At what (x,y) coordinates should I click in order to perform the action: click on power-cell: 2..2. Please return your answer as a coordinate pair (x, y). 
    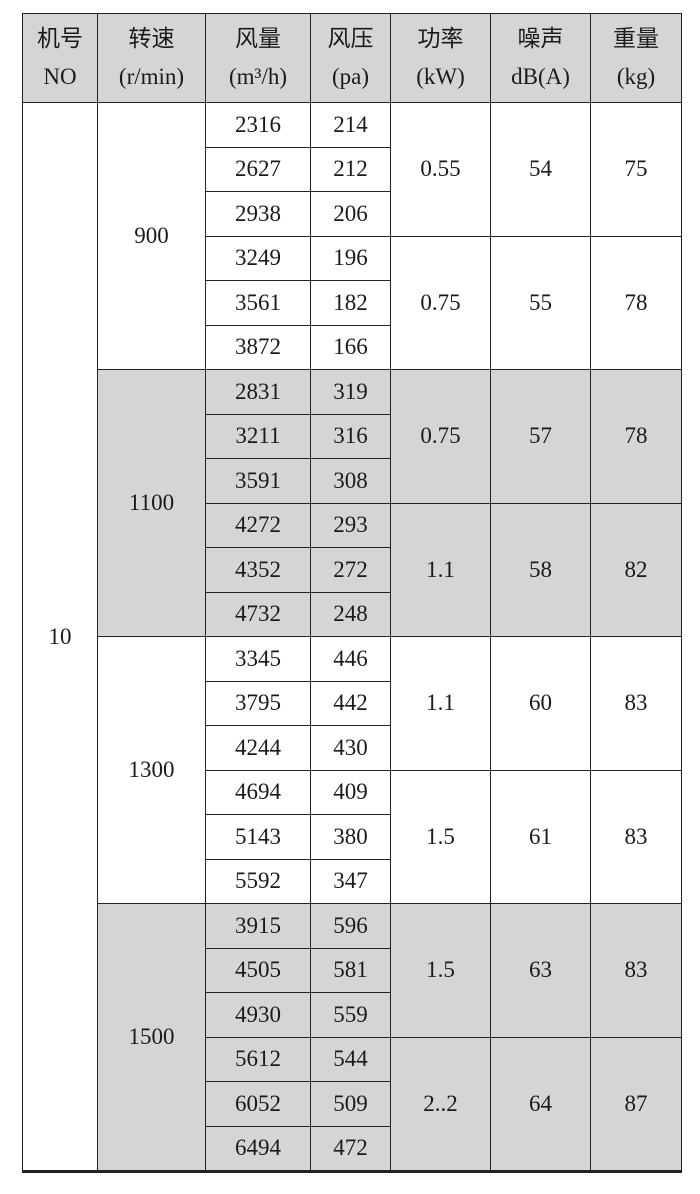
    Looking at the image, I should click on (440, 1104).